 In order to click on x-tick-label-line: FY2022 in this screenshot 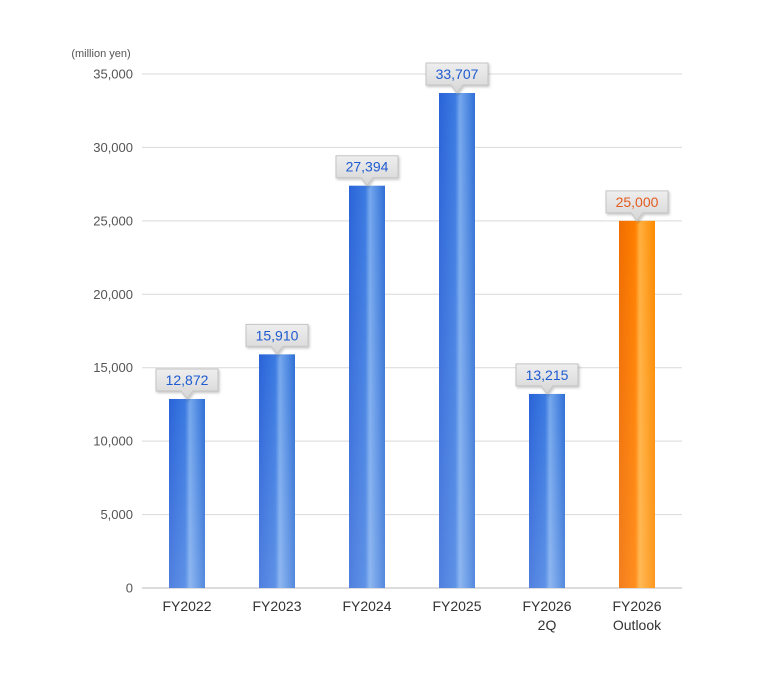, I will do `click(186, 606)`.